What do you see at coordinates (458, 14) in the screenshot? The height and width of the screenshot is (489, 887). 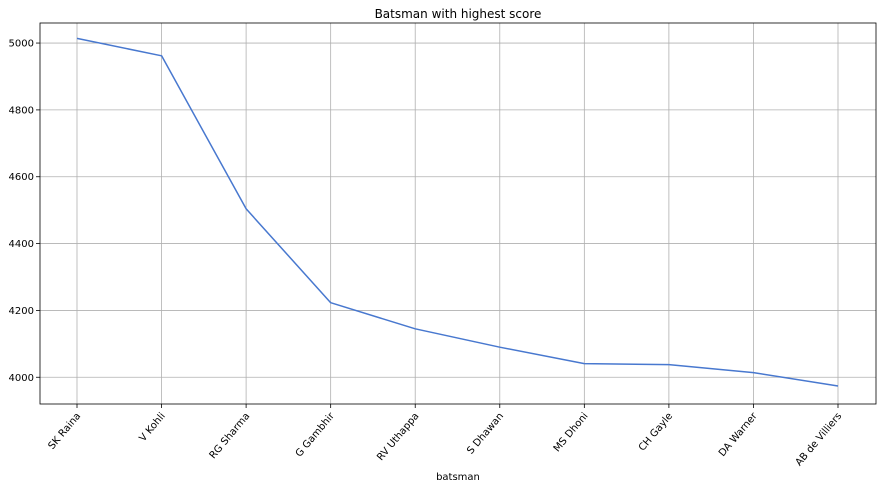 I see `chart-title: Batsman with highest score` at bounding box center [458, 14].